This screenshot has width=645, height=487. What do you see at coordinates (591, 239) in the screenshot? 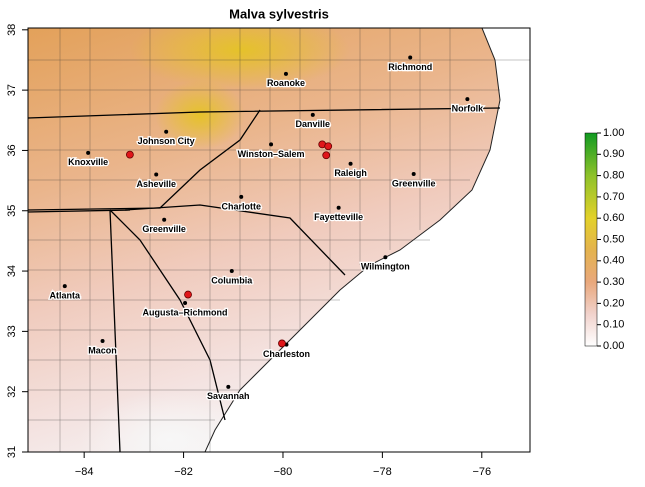
I see `colorbar` at bounding box center [591, 239].